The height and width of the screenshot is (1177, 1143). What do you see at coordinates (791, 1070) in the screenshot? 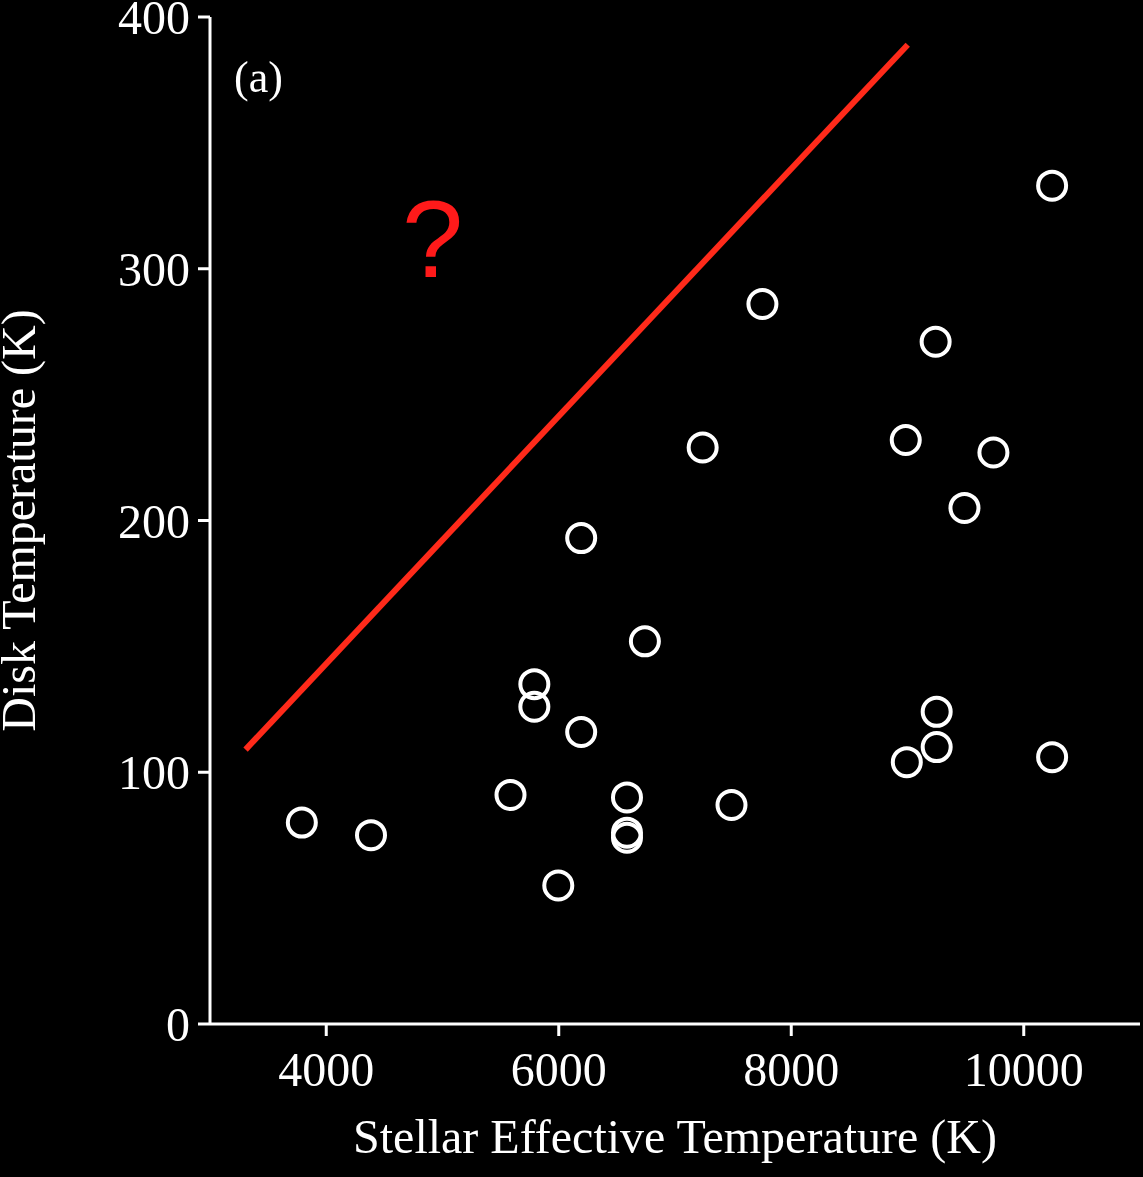
I see `x-tick-label: 8000` at bounding box center [791, 1070].